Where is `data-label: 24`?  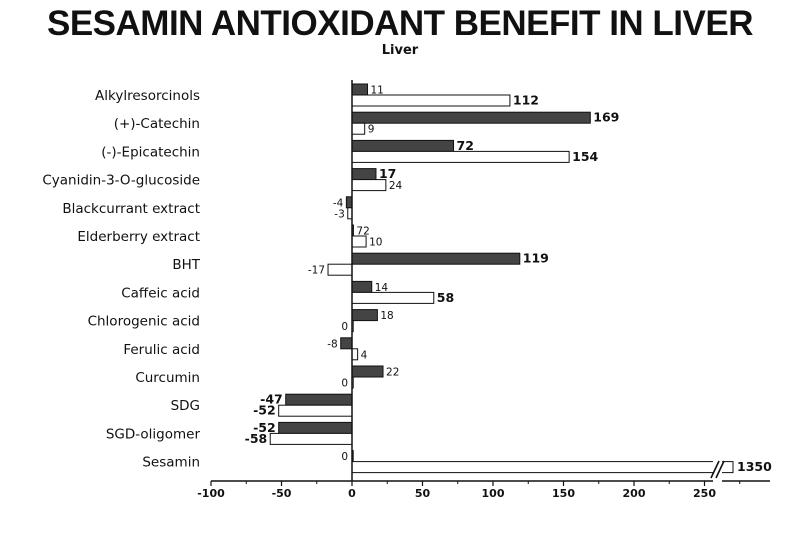
data-label: 24 is located at coordinates (396, 186).